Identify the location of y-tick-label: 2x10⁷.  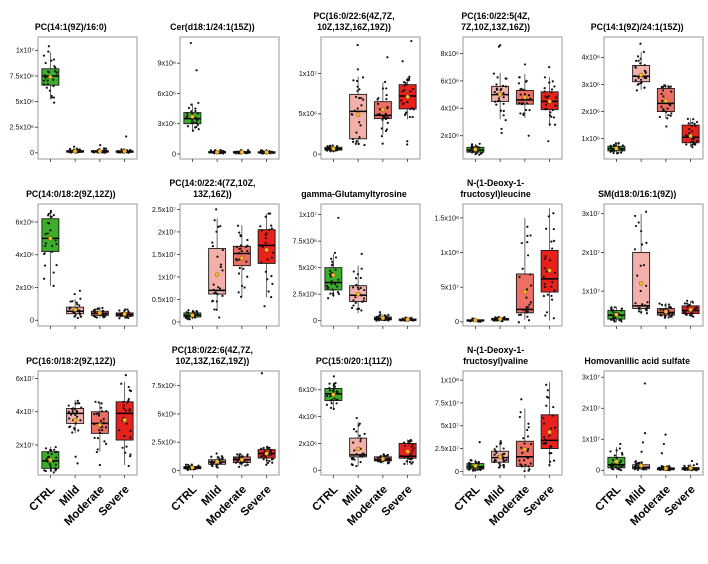
(591, 408).